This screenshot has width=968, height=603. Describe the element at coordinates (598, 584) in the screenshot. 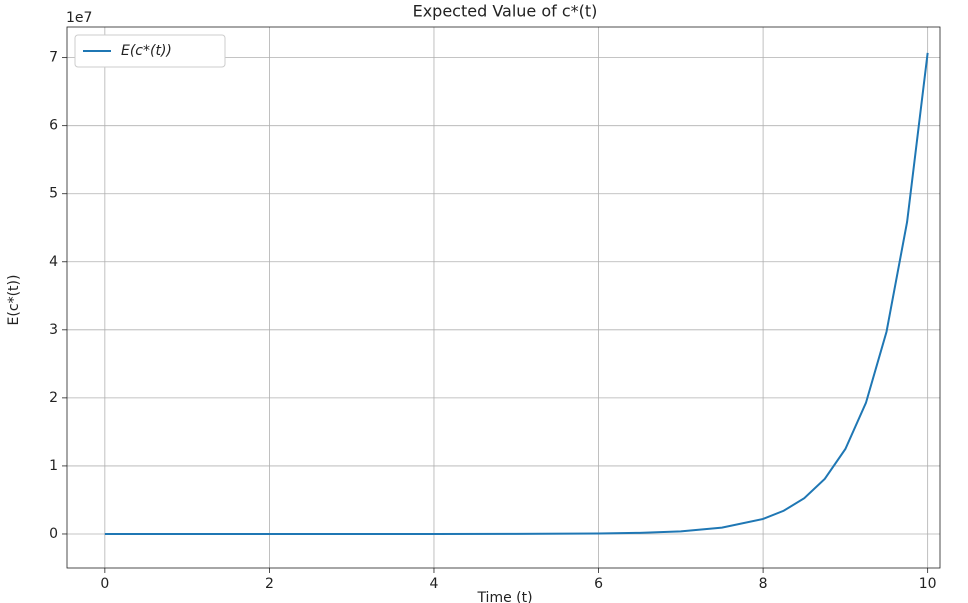

I see `x-tick-label: 6` at that location.